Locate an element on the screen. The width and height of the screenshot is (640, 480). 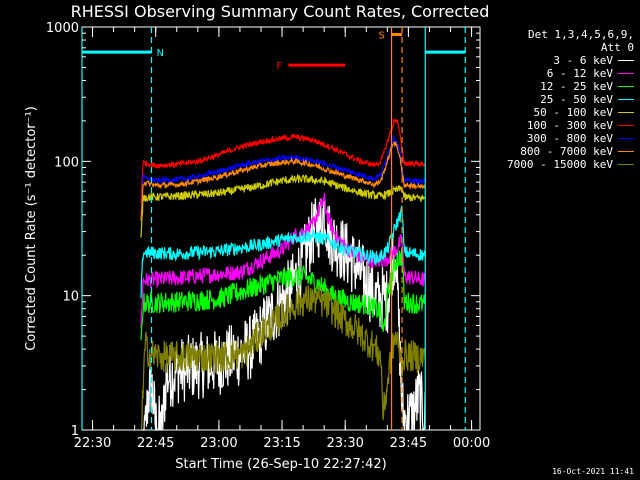
legend-label: 3 - 6 keV is located at coordinates (583, 60).